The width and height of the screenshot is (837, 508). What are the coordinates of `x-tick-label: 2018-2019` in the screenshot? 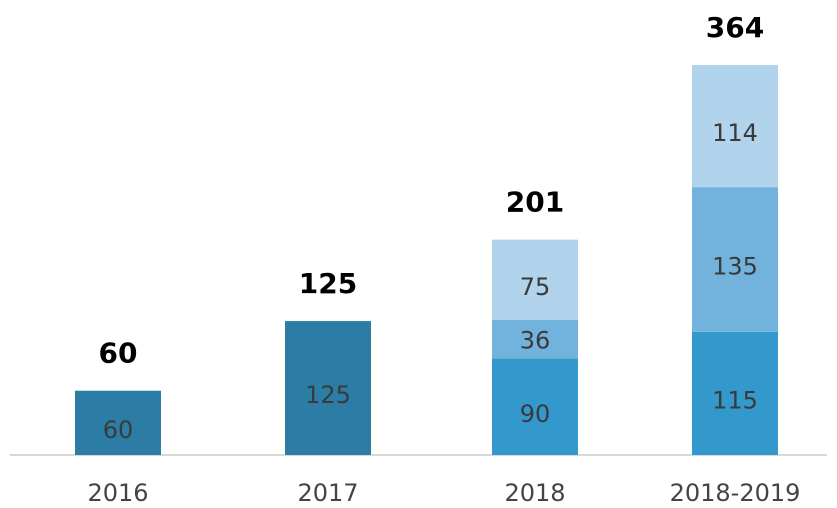 It's located at (735, 493).